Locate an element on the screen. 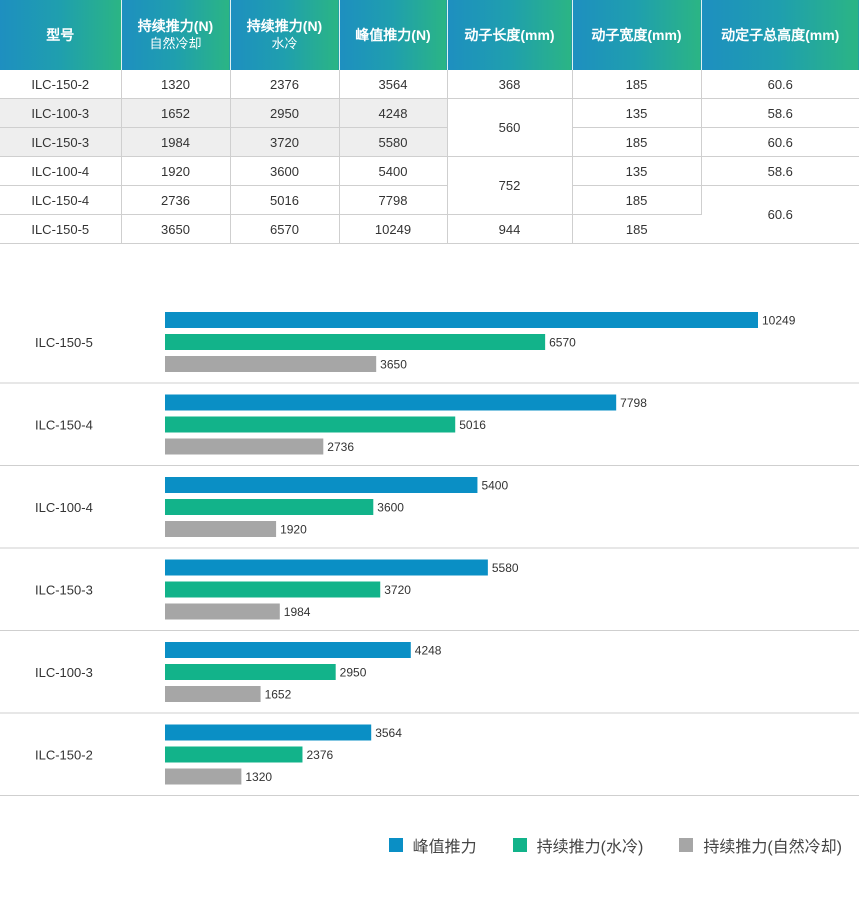 The image size is (859, 899). chart-legend: 峰值推力 持续推力(水冷) 持续推力(自然冷却) is located at coordinates (615, 845).